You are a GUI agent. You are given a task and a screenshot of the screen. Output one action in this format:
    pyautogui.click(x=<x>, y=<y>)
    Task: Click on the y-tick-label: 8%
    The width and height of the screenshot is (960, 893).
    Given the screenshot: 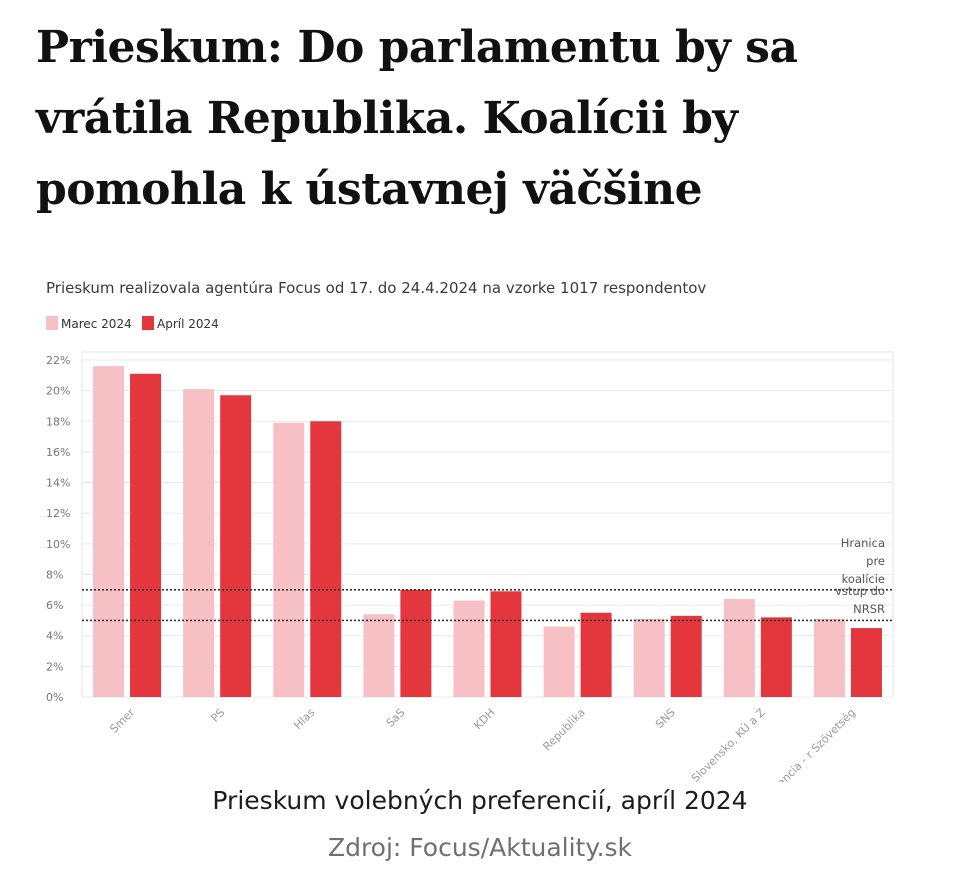 What is the action you would take?
    pyautogui.click(x=54, y=574)
    